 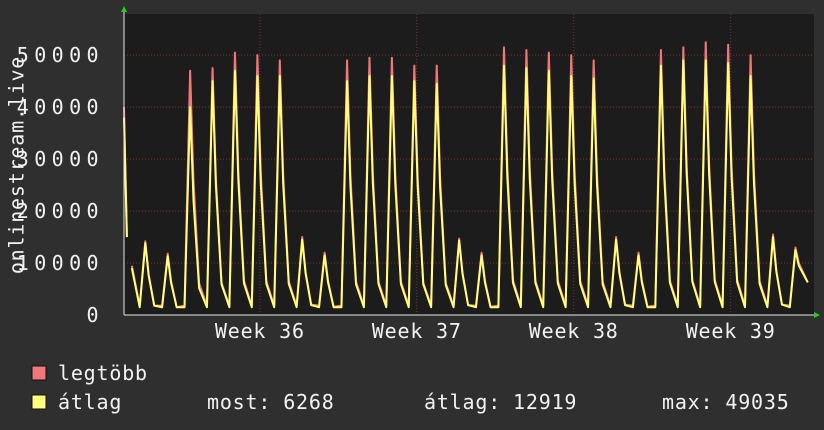 I want to click on legend-label: legtöbb, so click(x=103, y=373).